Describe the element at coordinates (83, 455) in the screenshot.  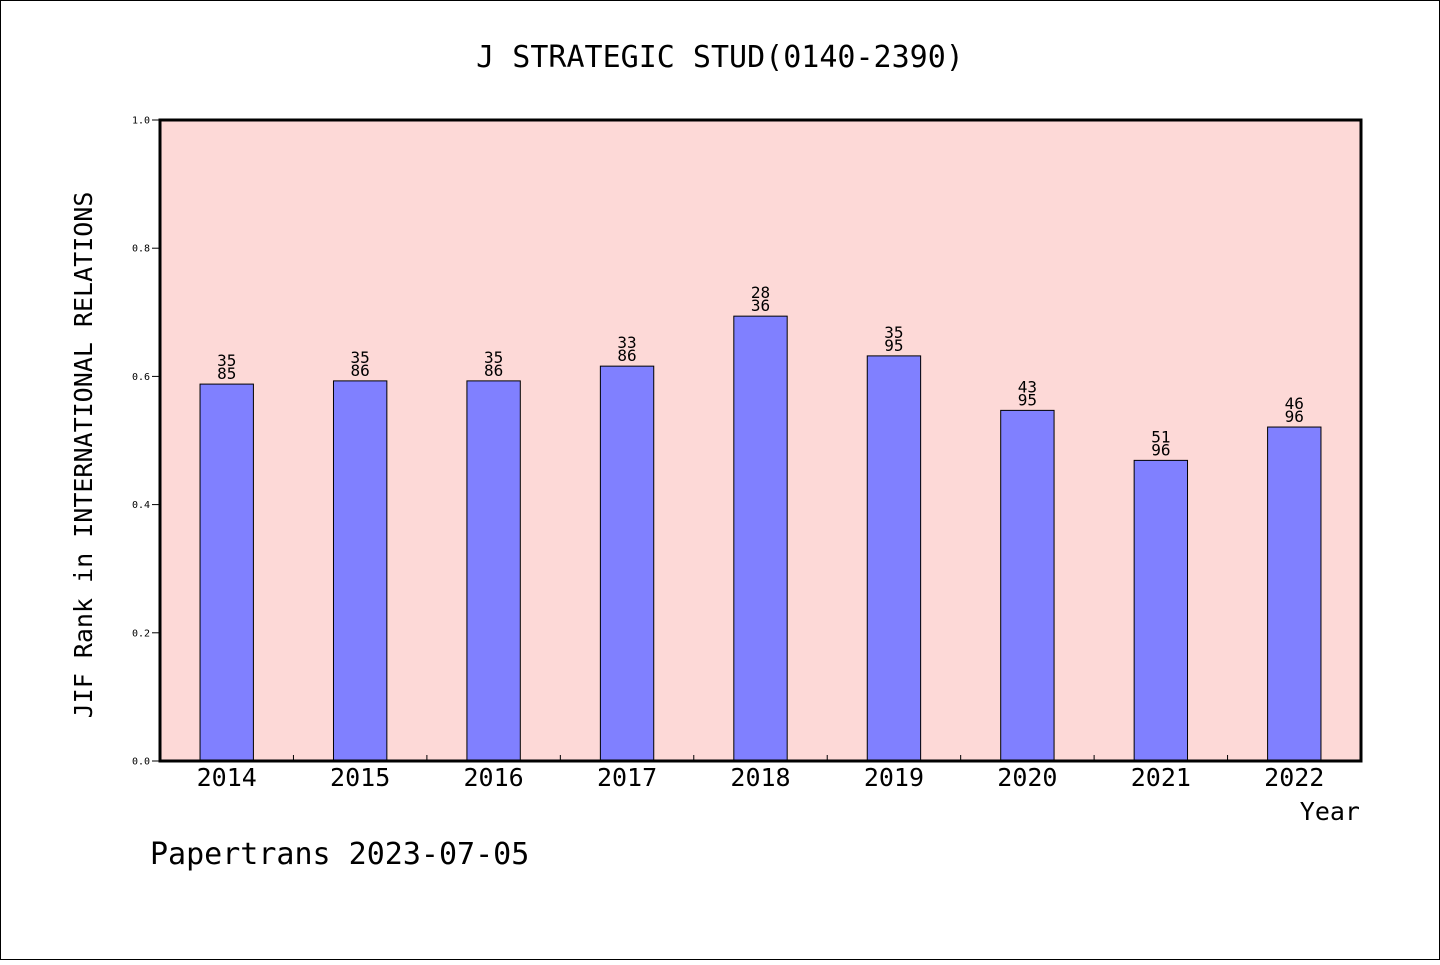
I see `y-axis-label: JIF Rank in INTERNATIONAL RELATIONS` at that location.